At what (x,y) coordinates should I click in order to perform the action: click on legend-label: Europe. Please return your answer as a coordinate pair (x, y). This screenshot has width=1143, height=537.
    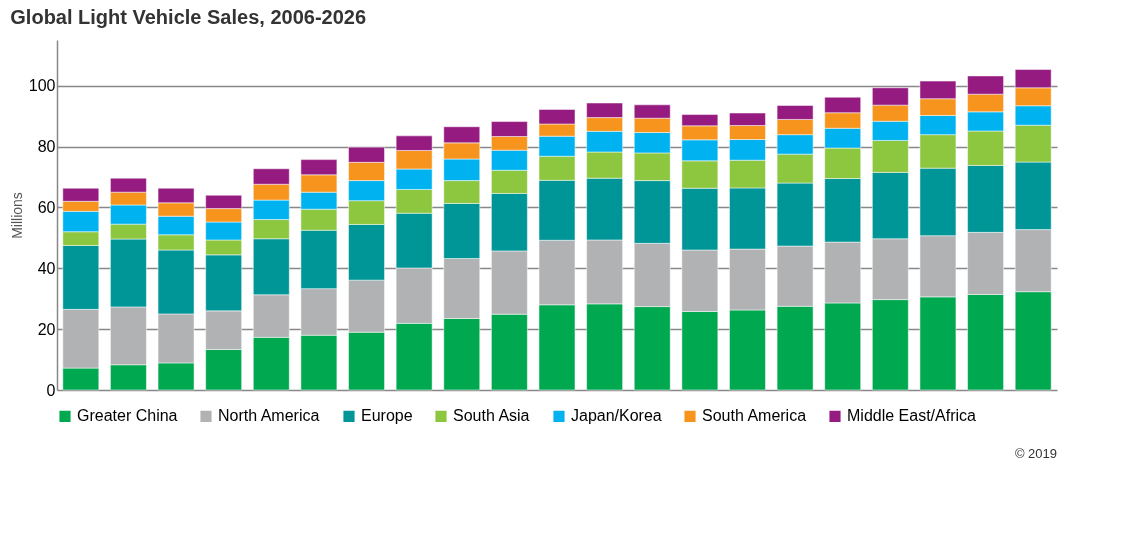
    Looking at the image, I should click on (387, 416).